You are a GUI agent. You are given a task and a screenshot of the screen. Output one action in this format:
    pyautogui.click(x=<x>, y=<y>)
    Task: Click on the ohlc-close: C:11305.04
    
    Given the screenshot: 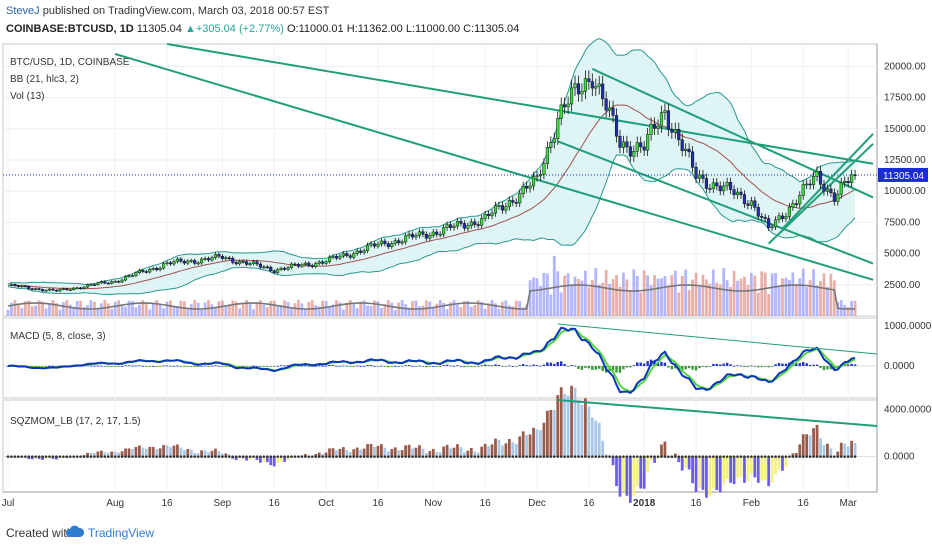 What is the action you would take?
    pyautogui.click(x=491, y=29)
    